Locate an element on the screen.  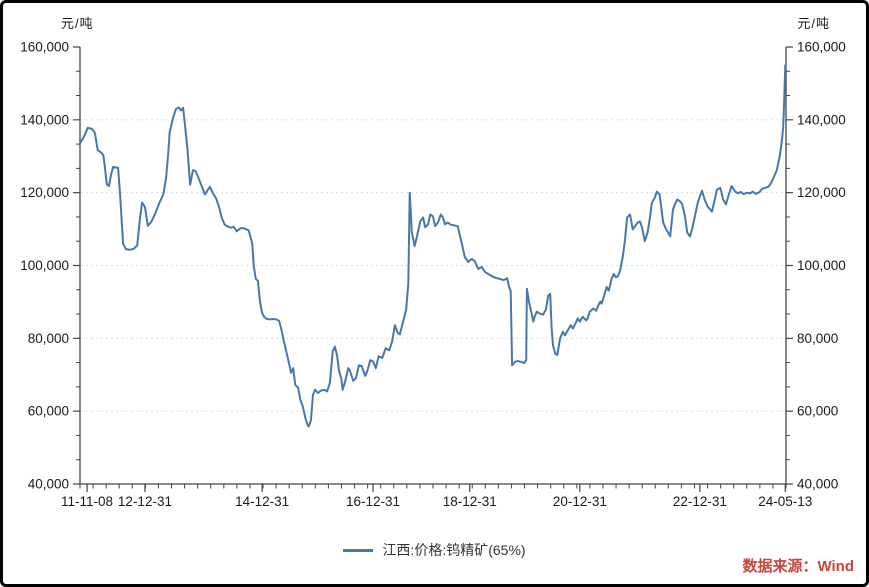
x-tick-label: 12-12-31 is located at coordinates (145, 501).